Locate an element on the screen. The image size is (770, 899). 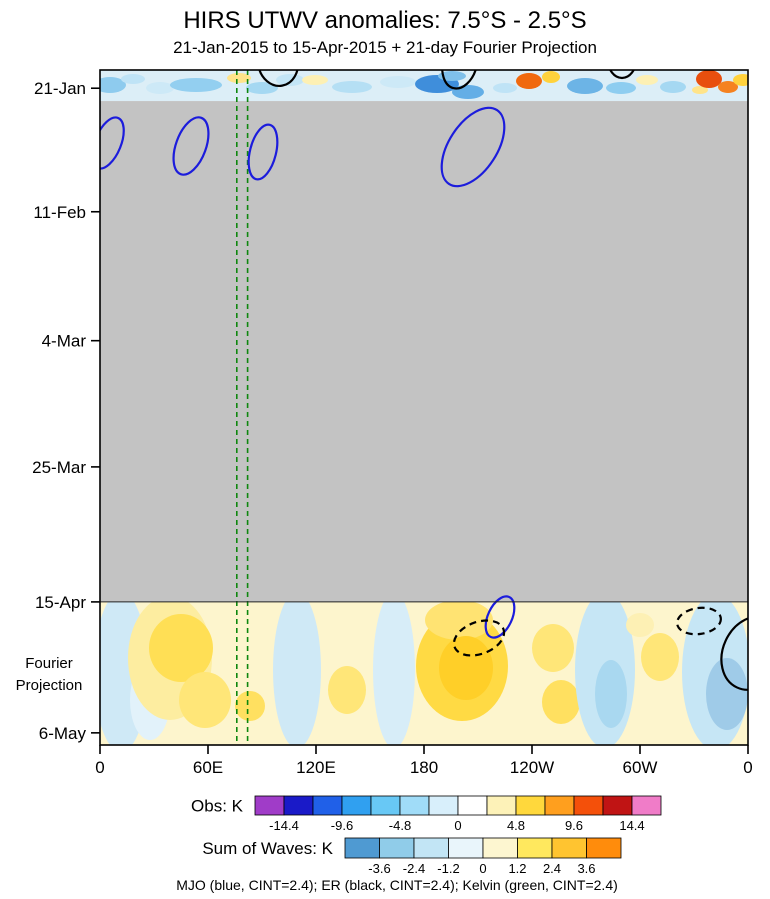
x-axis-tick-label: 120E is located at coordinates (316, 767).